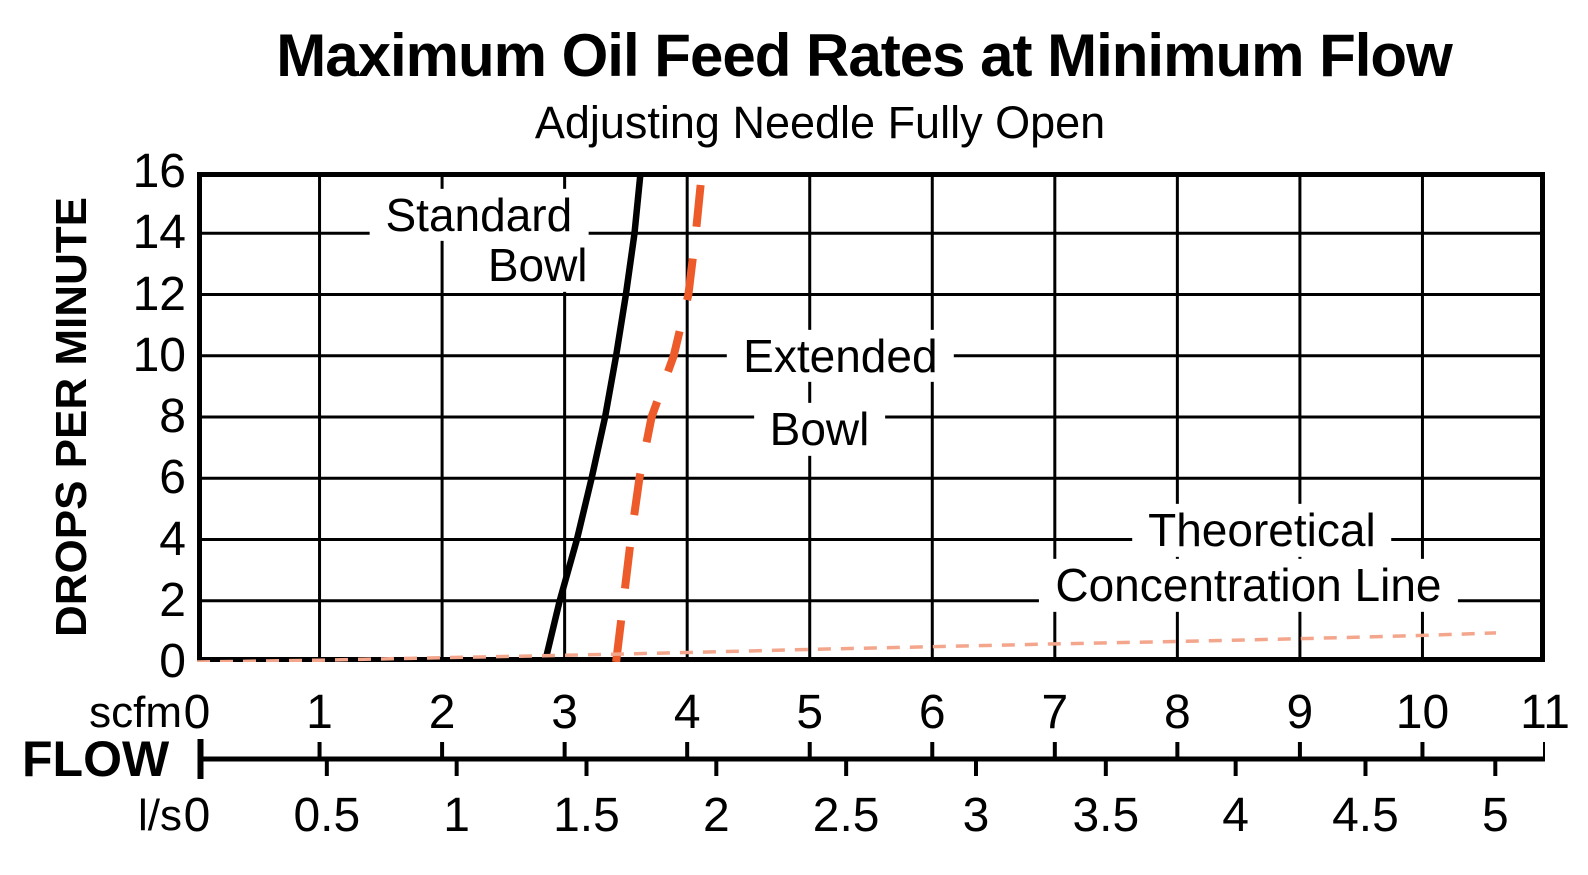  Describe the element at coordinates (172, 478) in the screenshot. I see `y-tick-label: 6` at that location.